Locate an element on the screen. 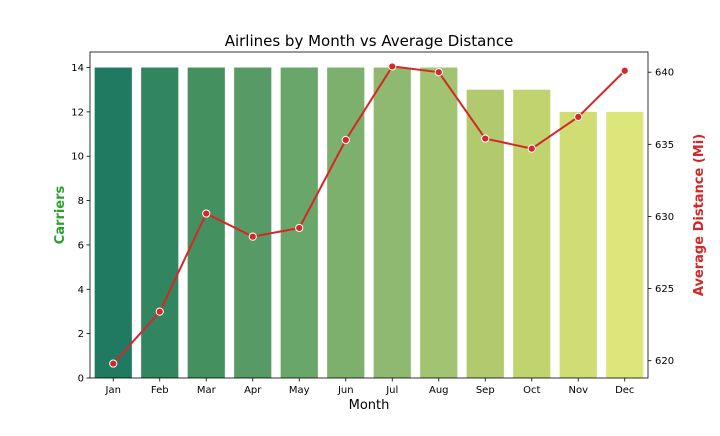 The image size is (720, 436). bar-jan is located at coordinates (113, 223).